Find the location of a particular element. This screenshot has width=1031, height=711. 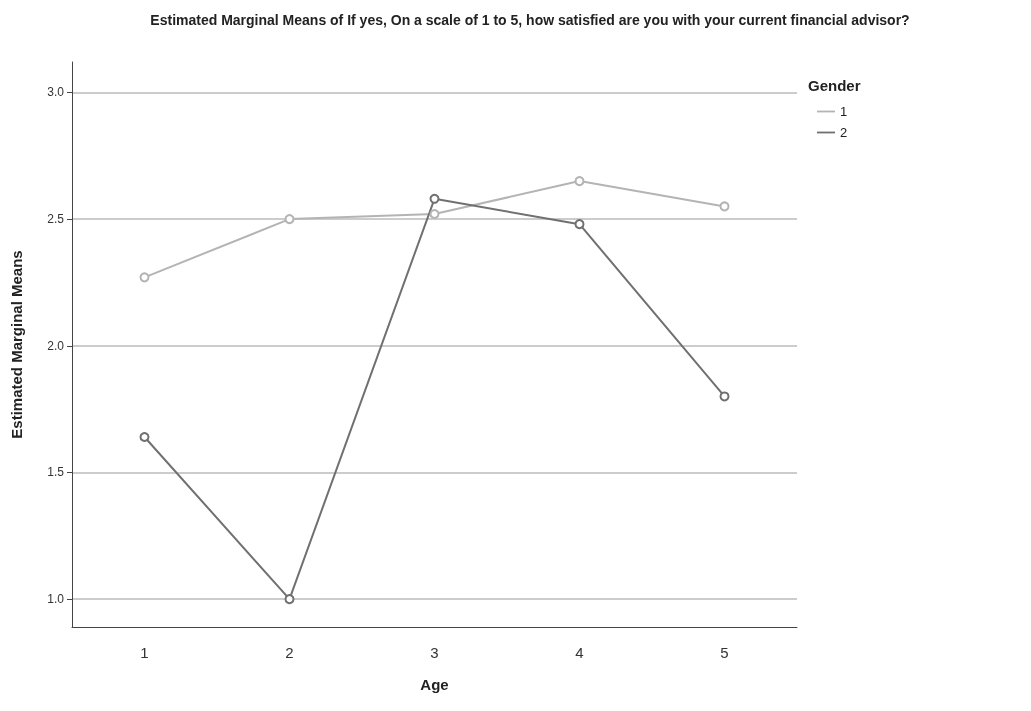

x-tick-label: 5 is located at coordinates (724, 652).